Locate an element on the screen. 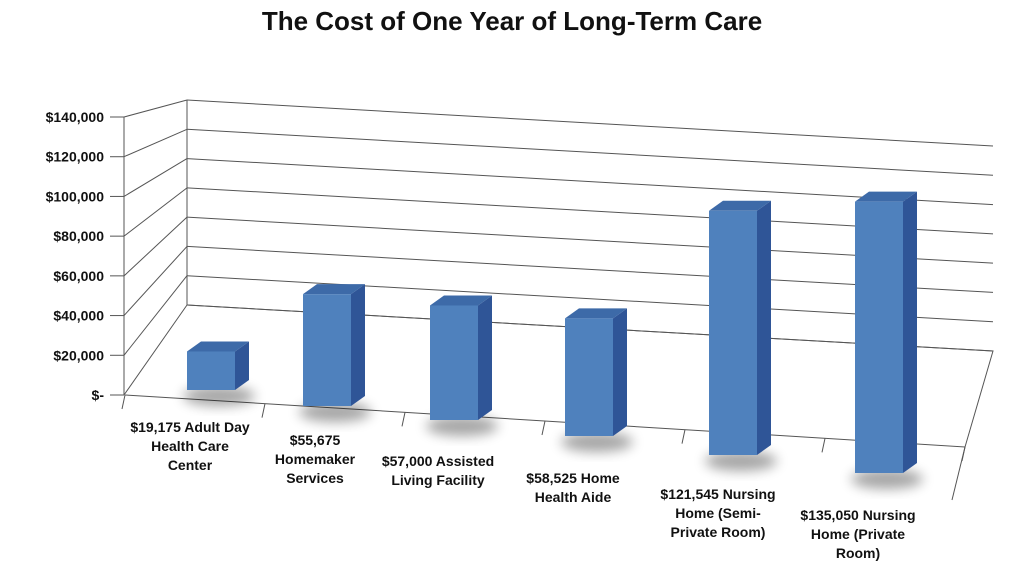  y-tick-label: $- is located at coordinates (98, 395).